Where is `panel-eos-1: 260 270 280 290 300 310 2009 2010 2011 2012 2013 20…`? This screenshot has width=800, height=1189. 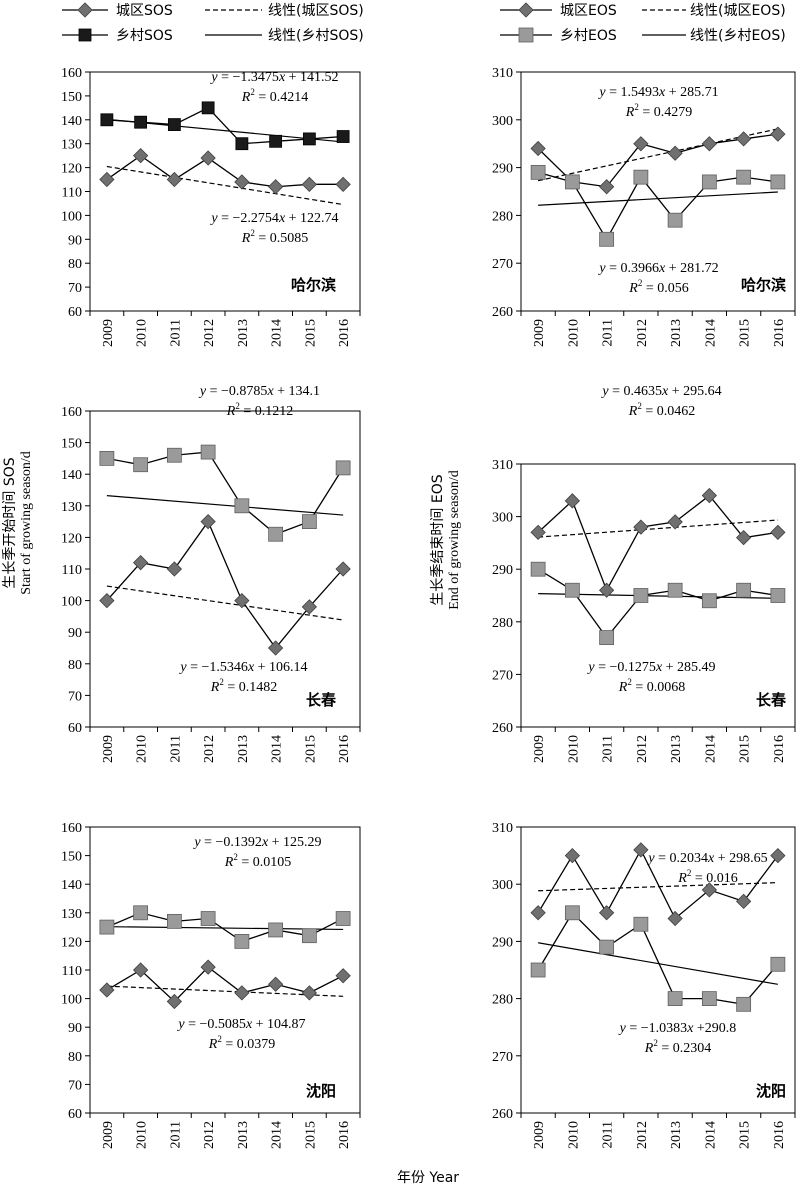
panel-eos-1: 260 270 280 290 300 310 2009 2010 2011 2012 2013 20… is located at coordinates (644, 206).